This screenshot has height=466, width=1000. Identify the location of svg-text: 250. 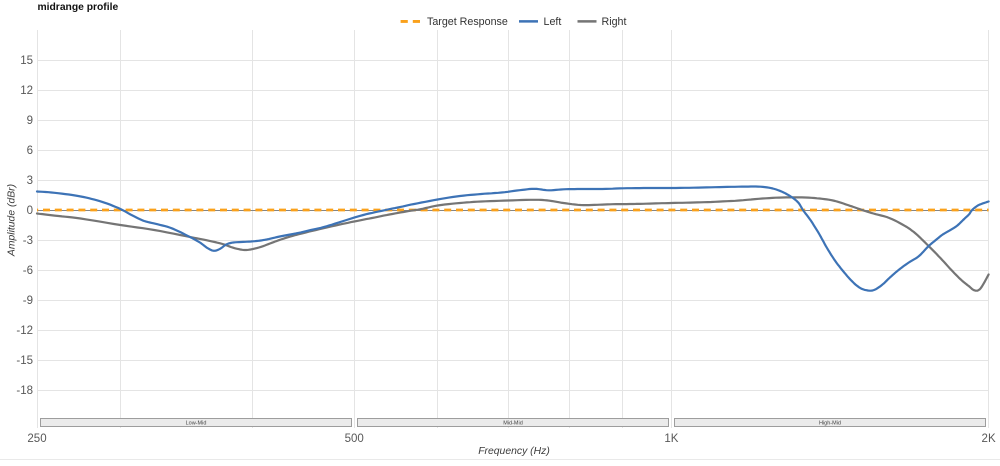
(36, 439).